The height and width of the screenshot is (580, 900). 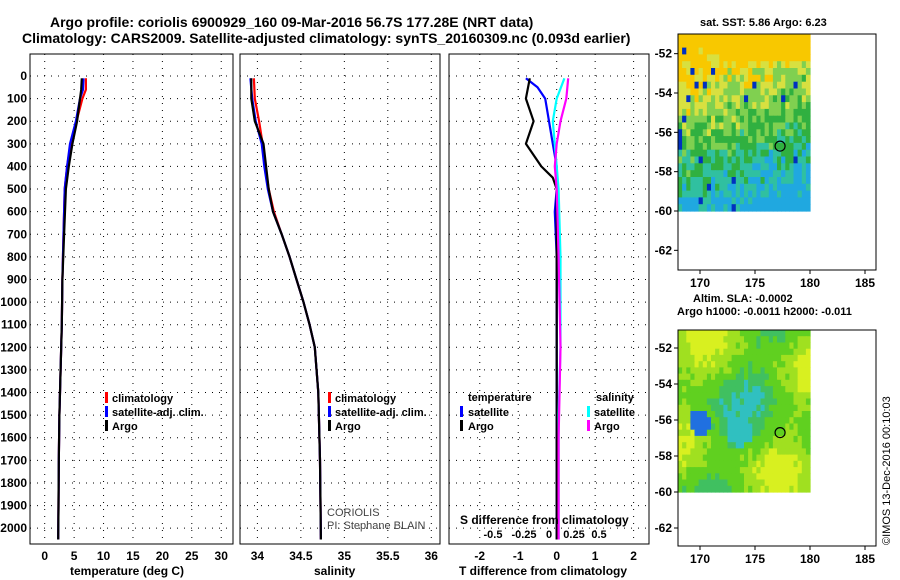 I want to click on lon-tick-label: 180, so click(x=810, y=559).